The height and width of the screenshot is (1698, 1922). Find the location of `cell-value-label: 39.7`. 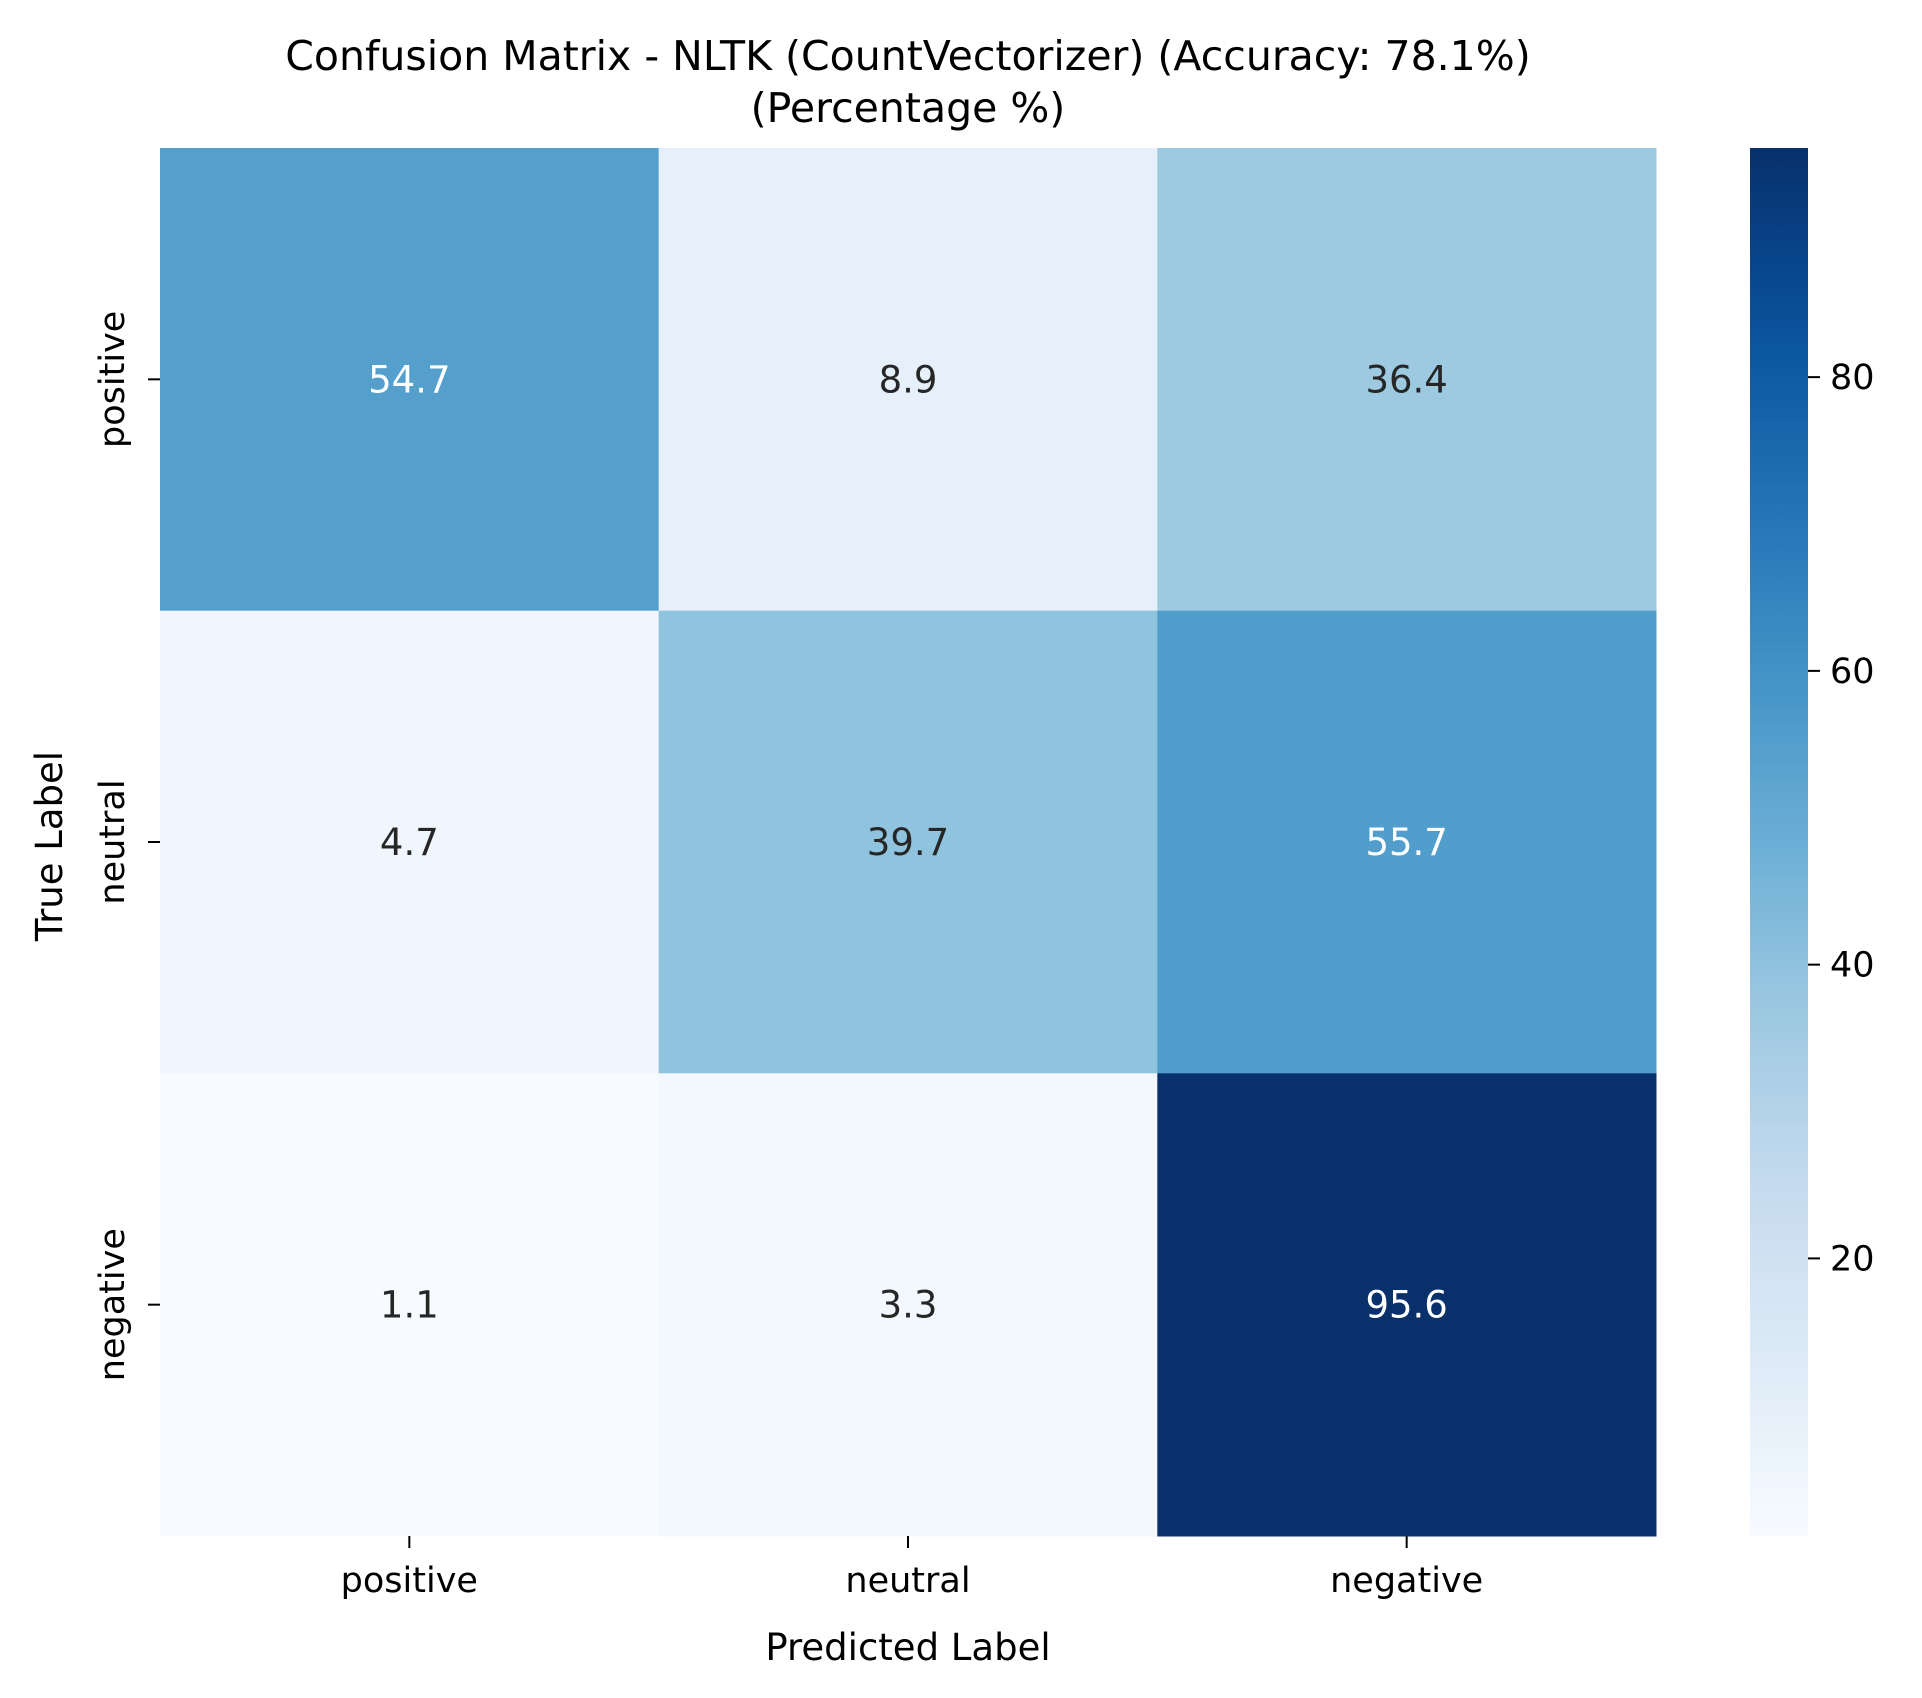

cell-value-label: 39.7 is located at coordinates (908, 842).